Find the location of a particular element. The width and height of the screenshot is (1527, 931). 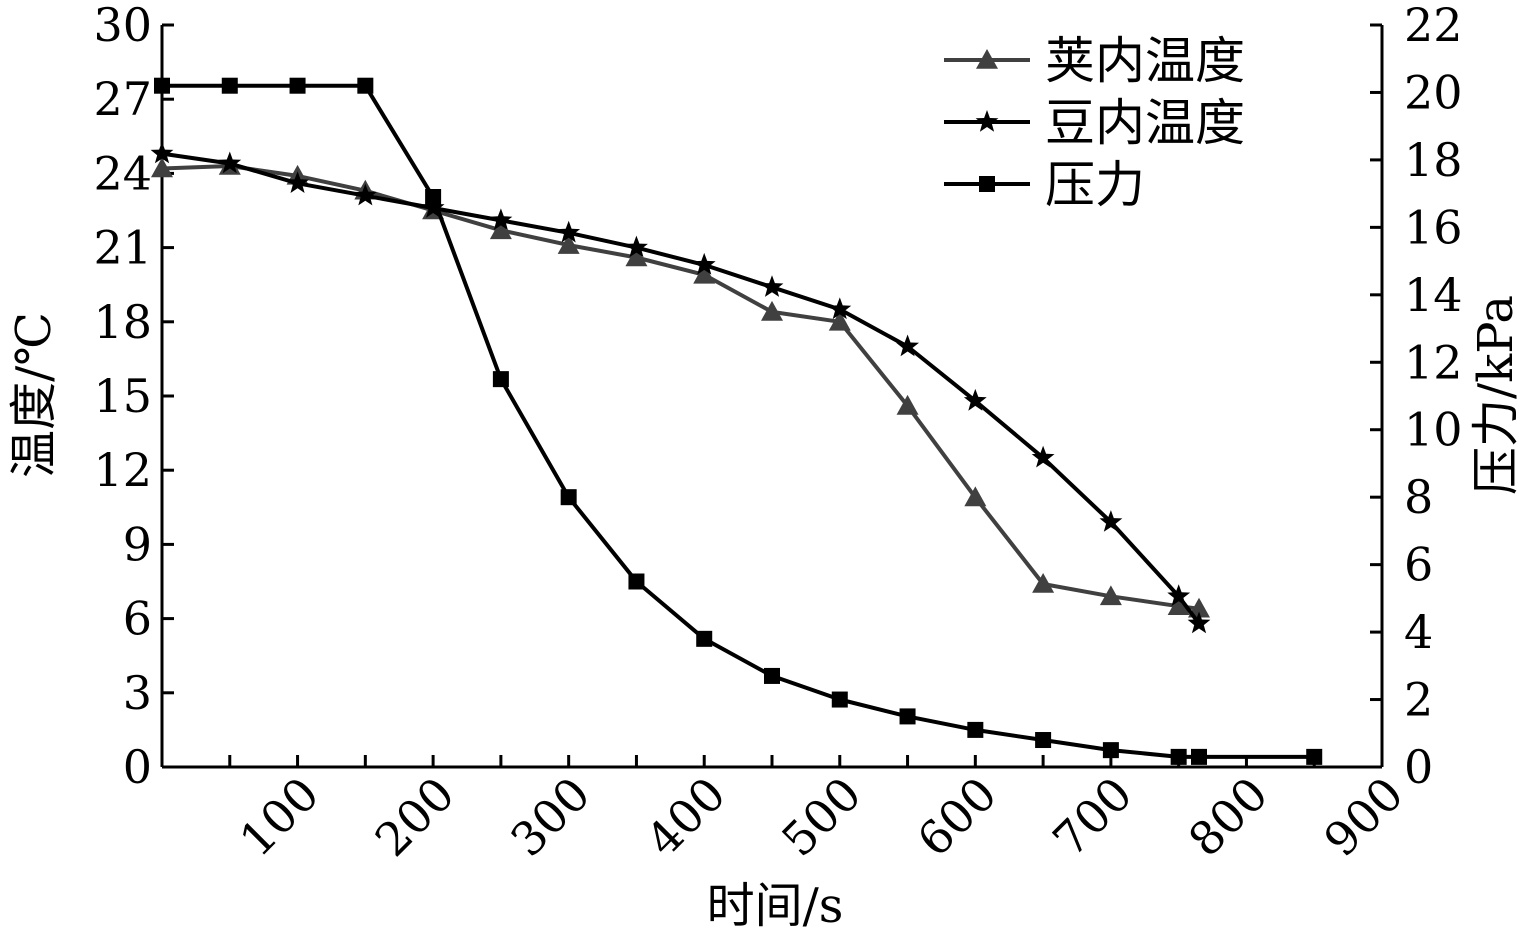

x-tick-label: 400 is located at coordinates (686, 817).